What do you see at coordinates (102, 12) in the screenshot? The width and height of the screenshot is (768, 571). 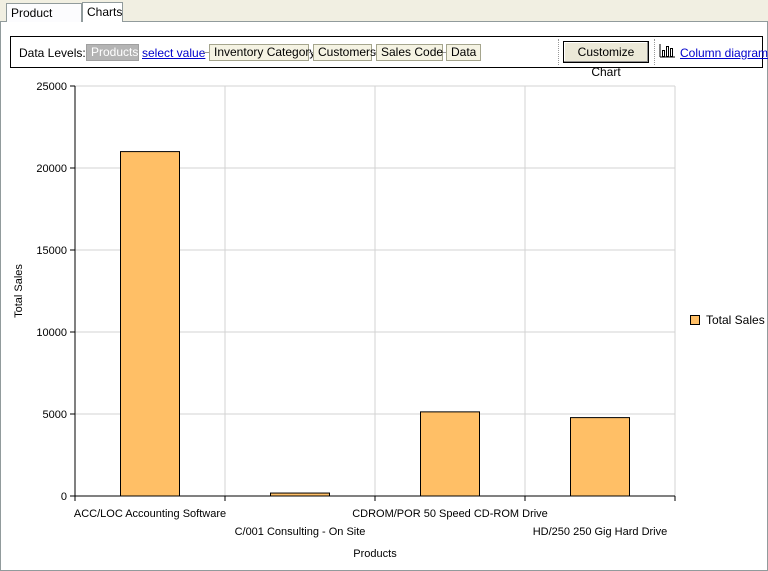 I see `tab-charts: Charts` at bounding box center [102, 12].